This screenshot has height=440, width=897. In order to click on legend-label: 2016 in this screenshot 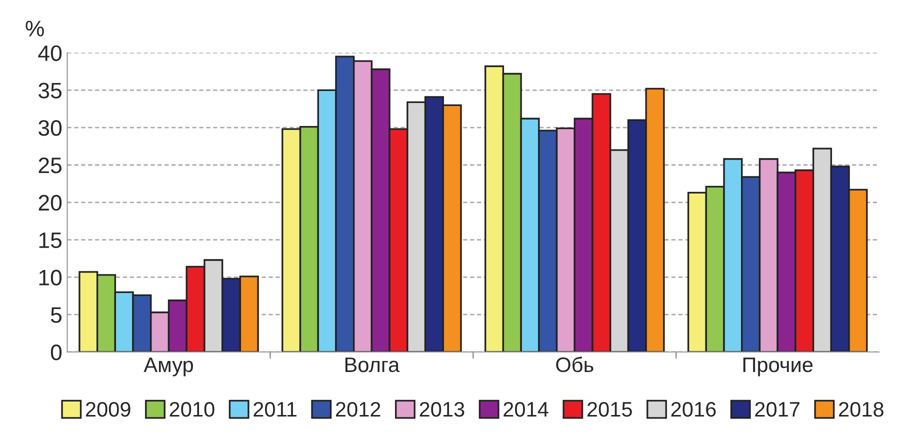, I will do `click(693, 409)`.